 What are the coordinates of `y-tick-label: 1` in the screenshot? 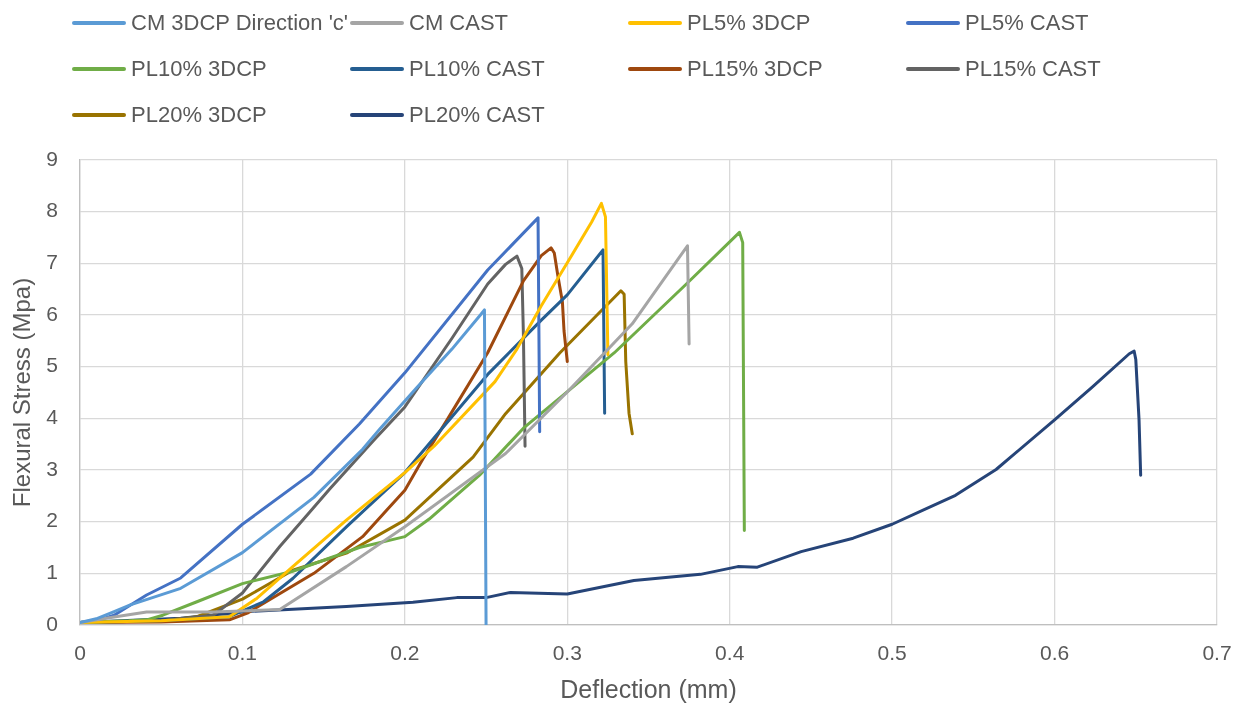 It's located at (52, 572).